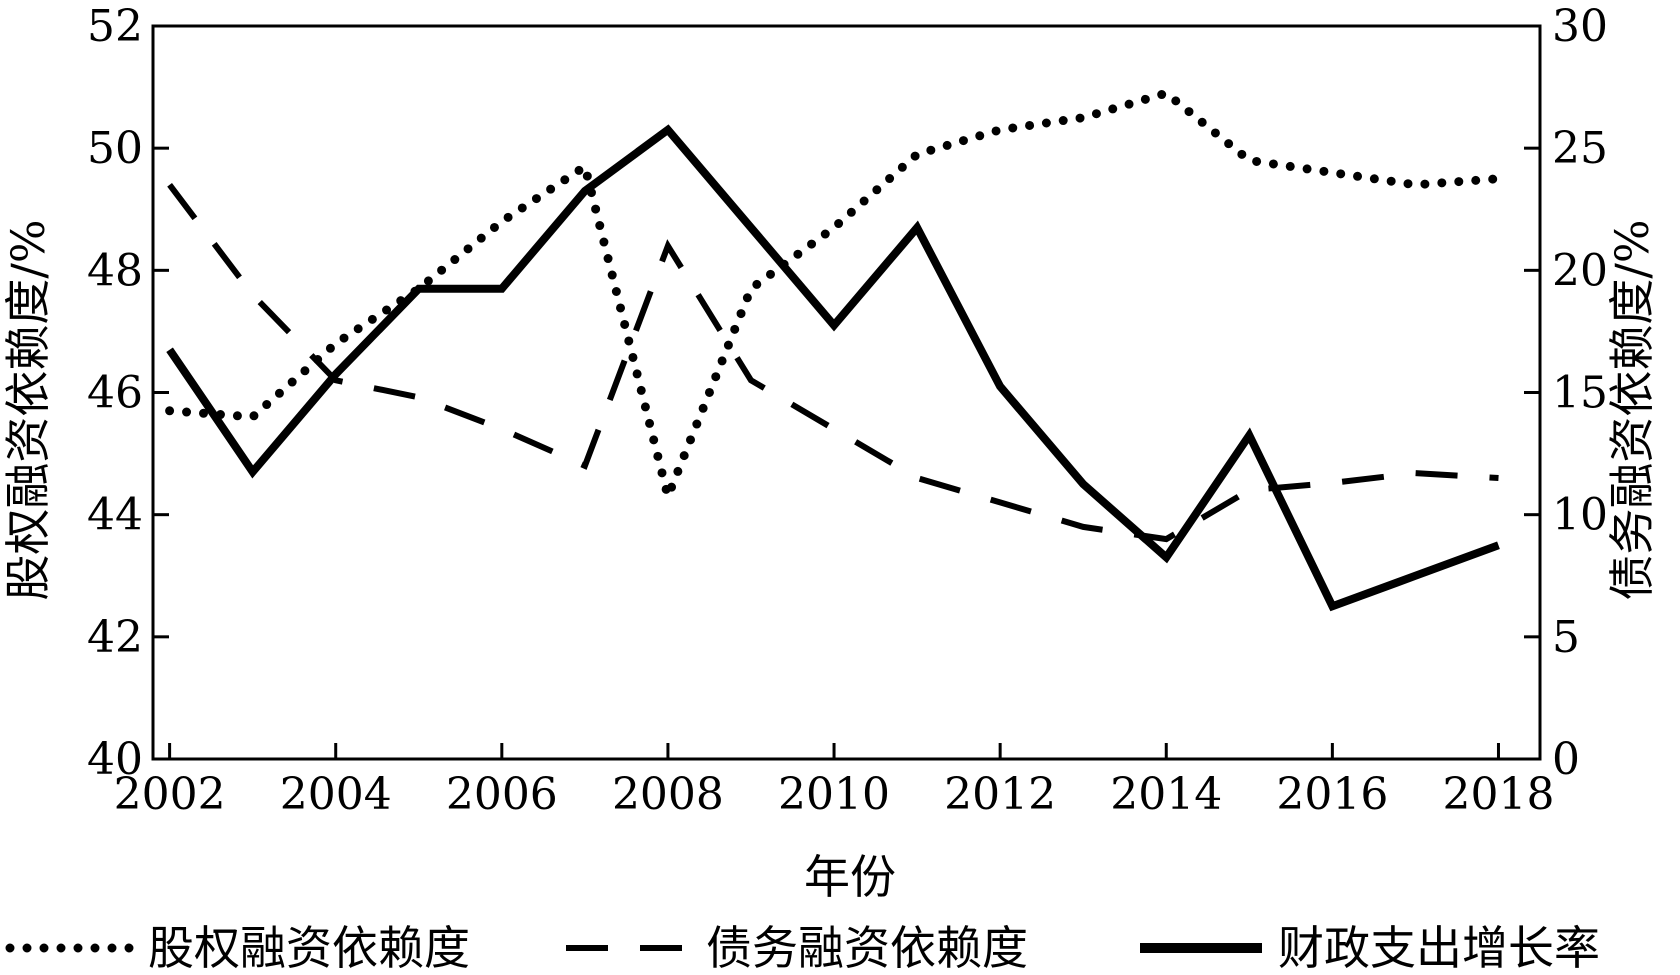 The image size is (1680, 975). What do you see at coordinates (1439, 948) in the screenshot?
I see `legend-label-fiscal: 财政支出增长率` at bounding box center [1439, 948].